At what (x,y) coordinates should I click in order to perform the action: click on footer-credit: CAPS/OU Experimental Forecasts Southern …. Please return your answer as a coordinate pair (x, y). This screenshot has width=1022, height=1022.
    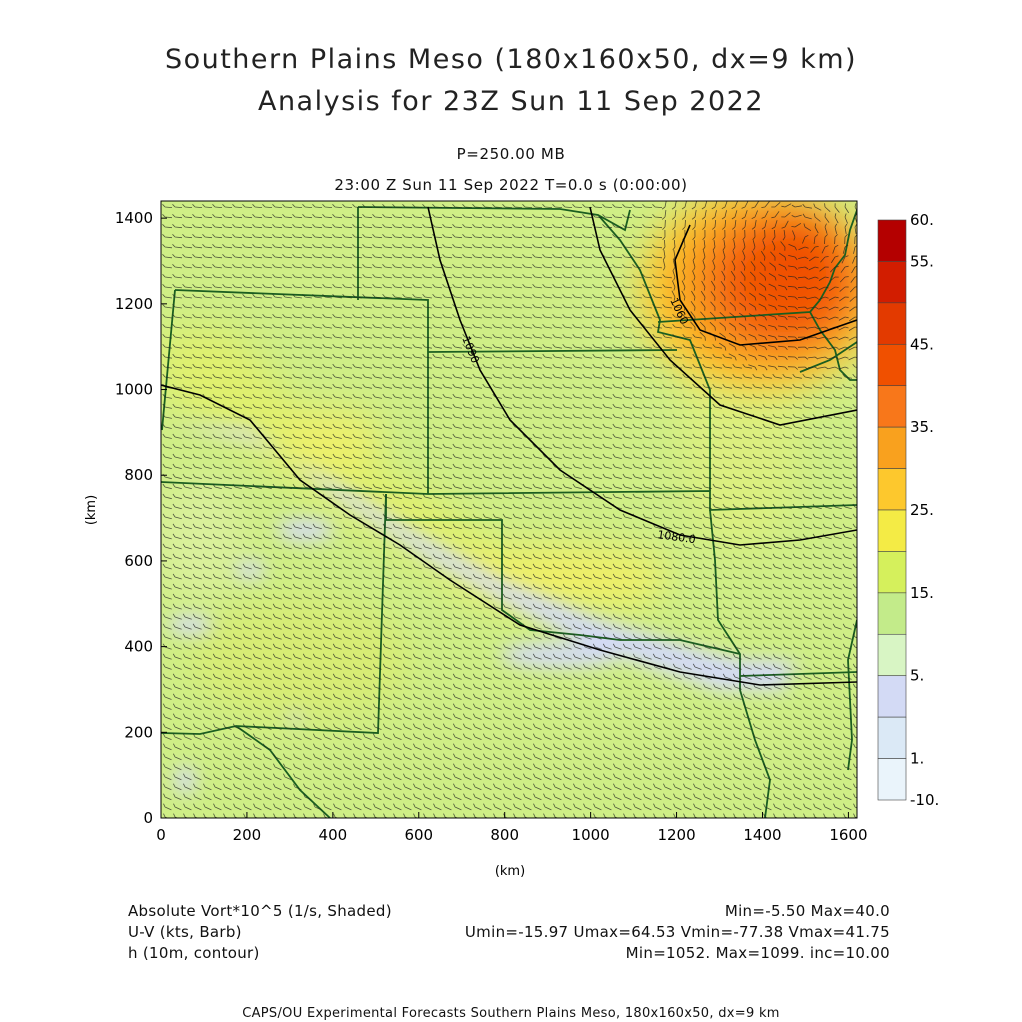
    Looking at the image, I should click on (511, 1013).